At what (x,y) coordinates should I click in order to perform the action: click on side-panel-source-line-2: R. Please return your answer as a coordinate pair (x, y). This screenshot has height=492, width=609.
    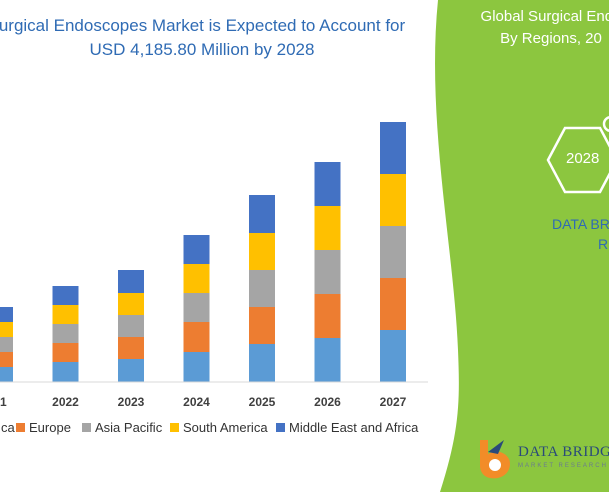
    Looking at the image, I should click on (603, 244).